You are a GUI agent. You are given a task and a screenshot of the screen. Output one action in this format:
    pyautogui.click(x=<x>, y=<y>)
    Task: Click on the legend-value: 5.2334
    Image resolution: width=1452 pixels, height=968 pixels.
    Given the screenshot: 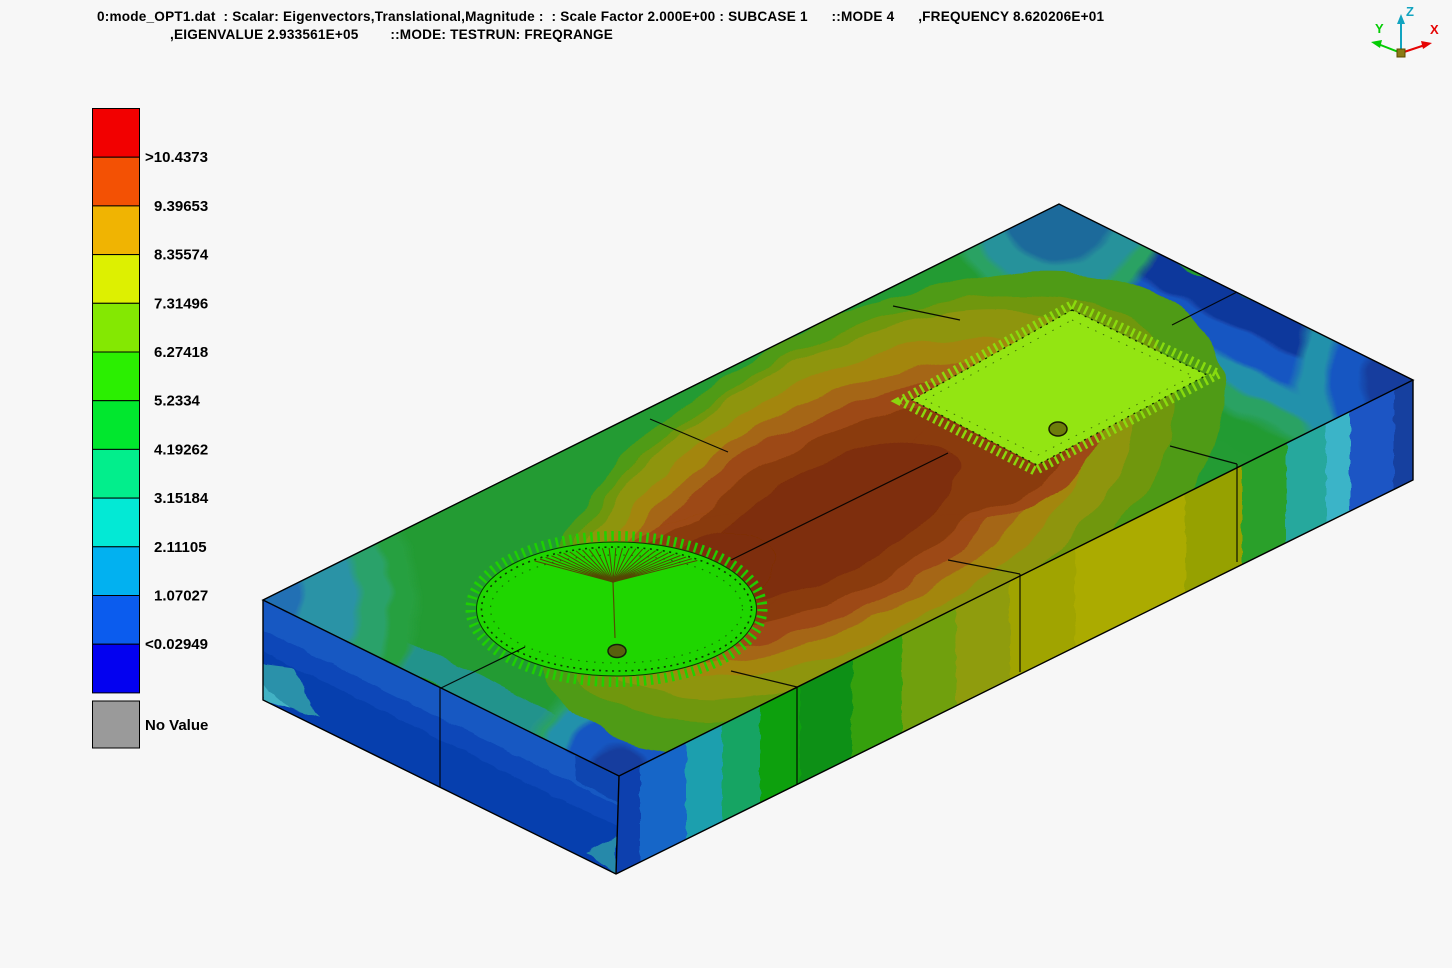 What is the action you would take?
    pyautogui.click(x=177, y=401)
    